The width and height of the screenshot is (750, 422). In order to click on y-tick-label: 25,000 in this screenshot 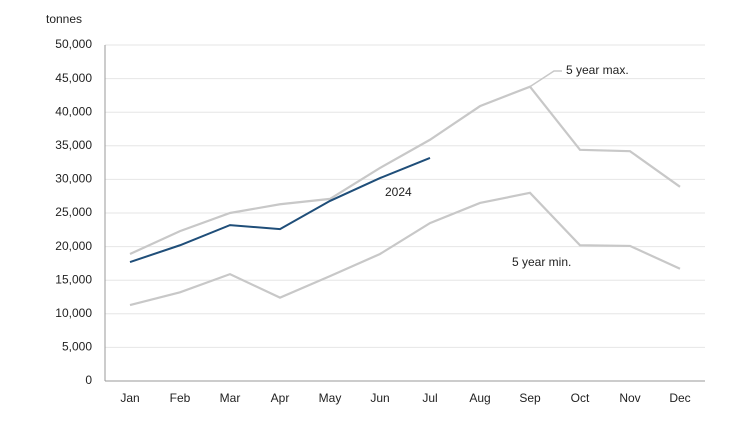, I will do `click(73, 212)`.